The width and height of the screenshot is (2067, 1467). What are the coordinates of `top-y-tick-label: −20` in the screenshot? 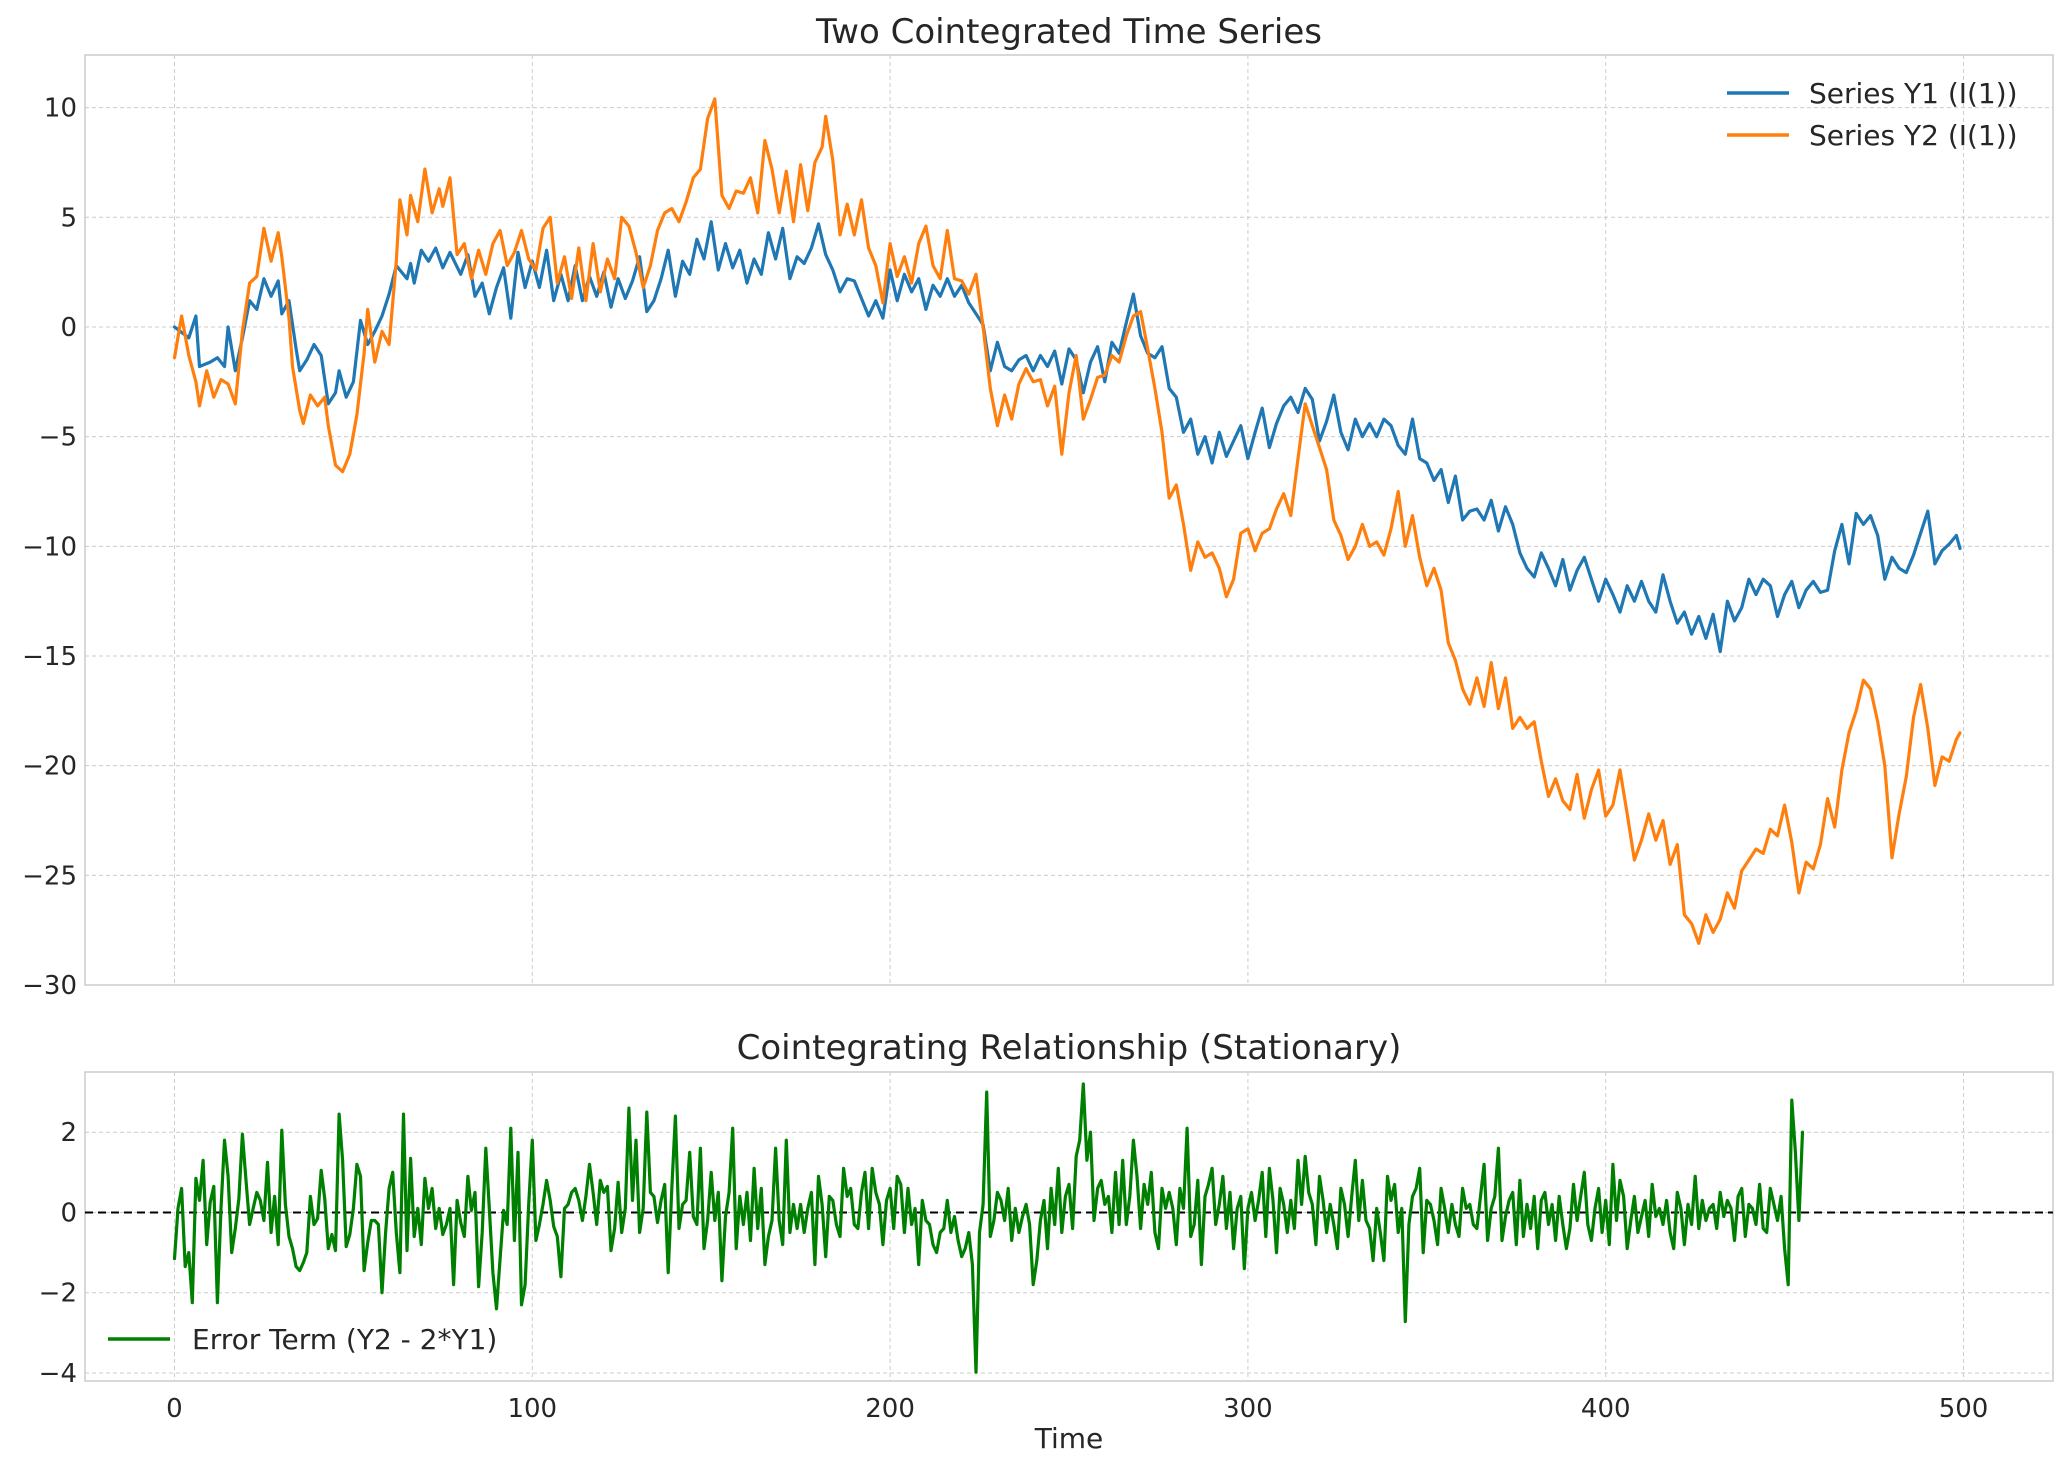 It's located at (49, 767).